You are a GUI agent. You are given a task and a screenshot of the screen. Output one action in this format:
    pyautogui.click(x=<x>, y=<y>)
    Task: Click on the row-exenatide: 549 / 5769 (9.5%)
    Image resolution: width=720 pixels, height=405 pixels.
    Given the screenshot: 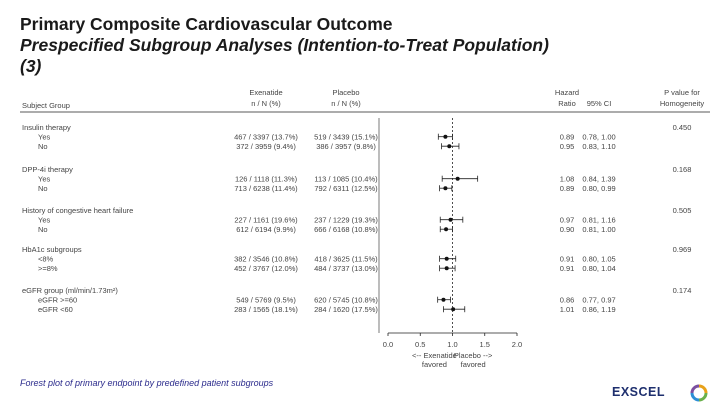 What is the action you would take?
    pyautogui.click(x=266, y=300)
    